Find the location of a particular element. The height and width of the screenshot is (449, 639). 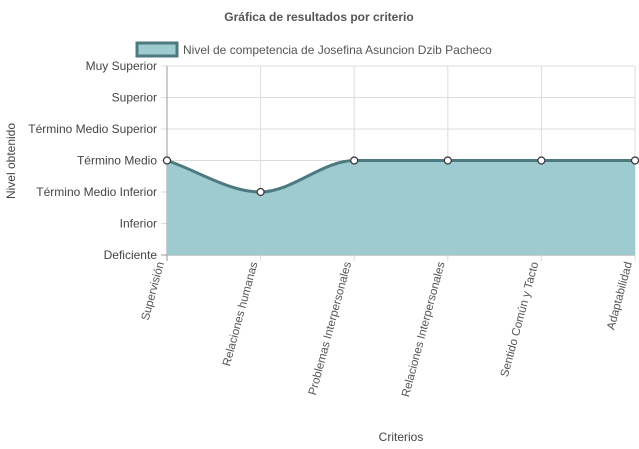

data-points is located at coordinates (400, 176).